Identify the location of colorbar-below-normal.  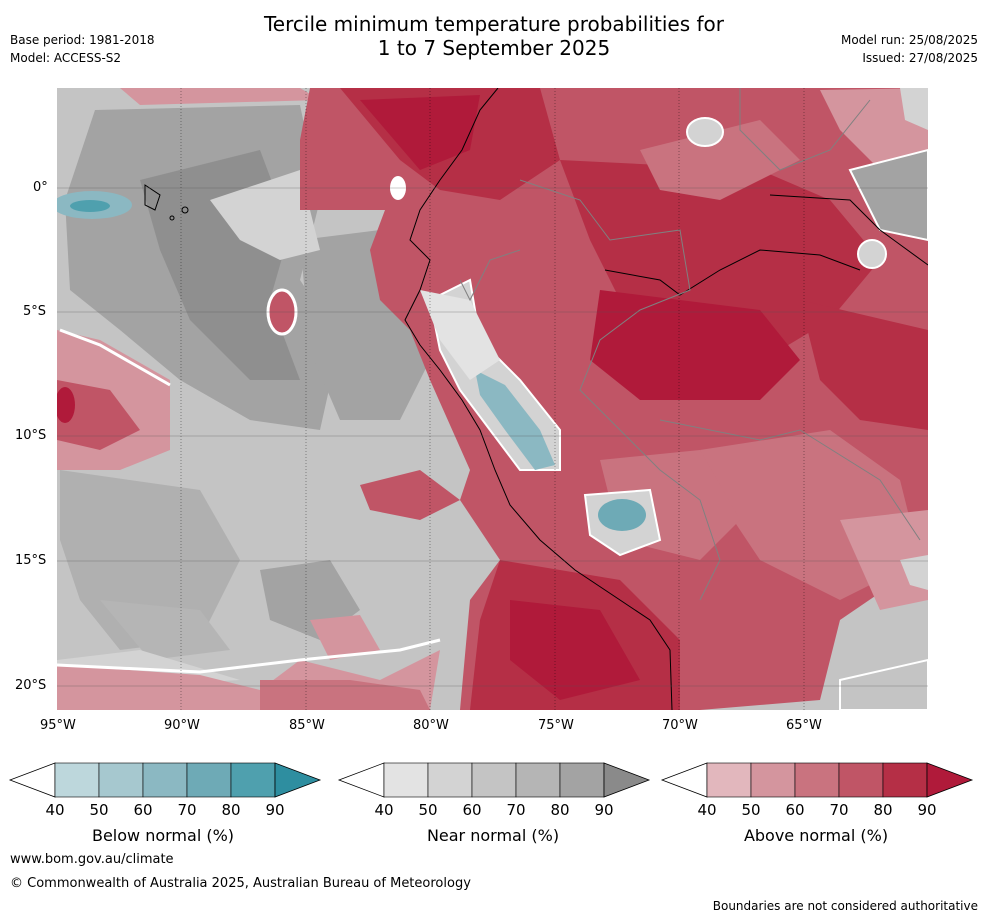
(165, 780).